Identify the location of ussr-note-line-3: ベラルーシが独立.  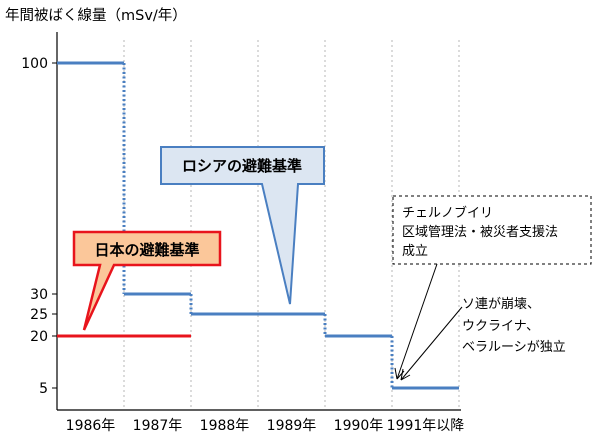
(514, 347).